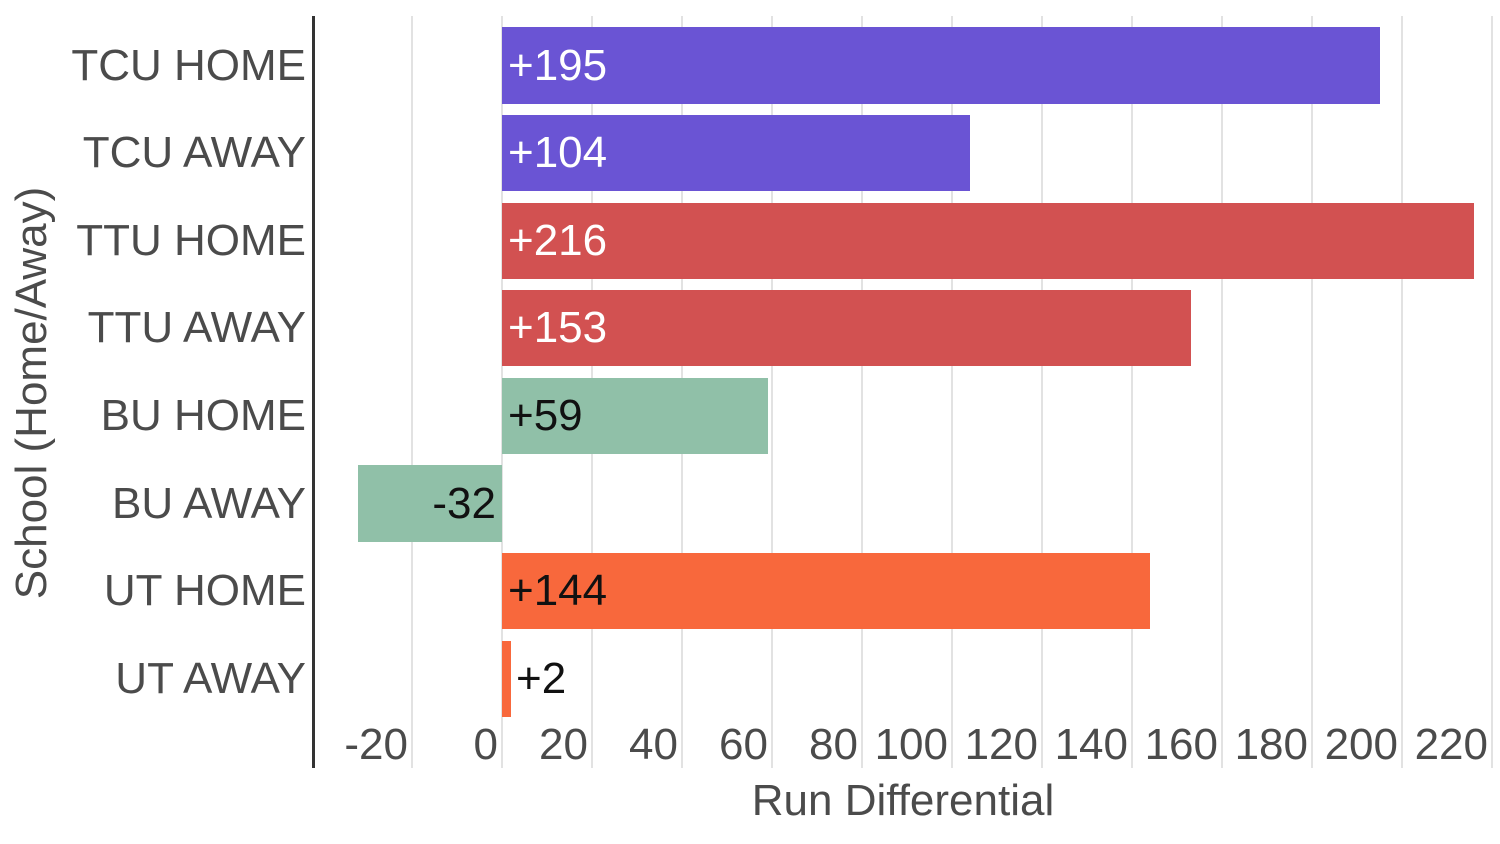 This screenshot has width=1500, height=844. I want to click on x-tick-label: 220, so click(1451, 744).